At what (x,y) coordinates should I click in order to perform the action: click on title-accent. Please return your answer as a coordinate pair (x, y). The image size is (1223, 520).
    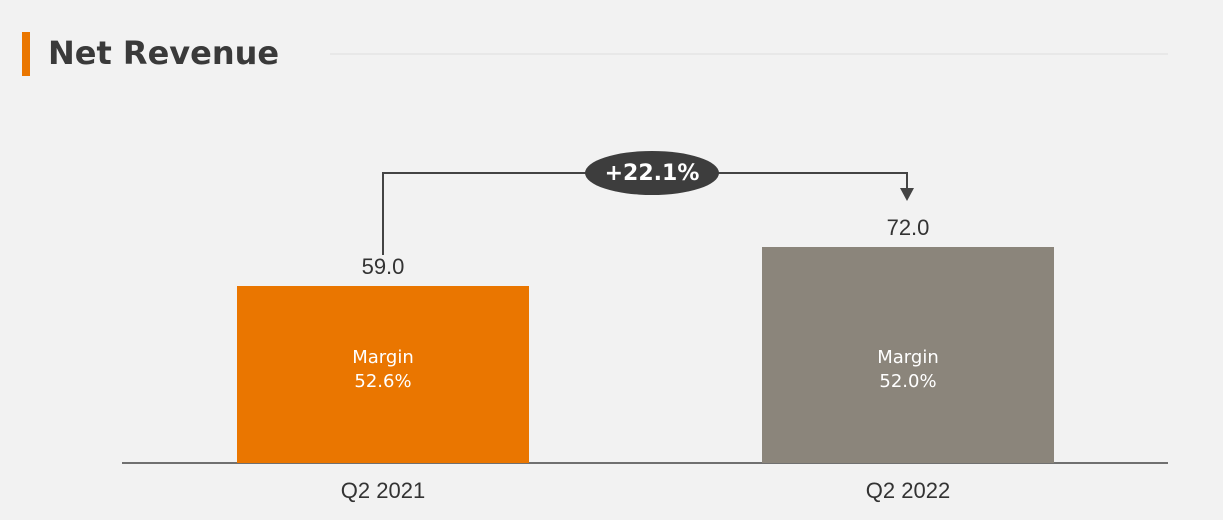
    Looking at the image, I should click on (26, 54).